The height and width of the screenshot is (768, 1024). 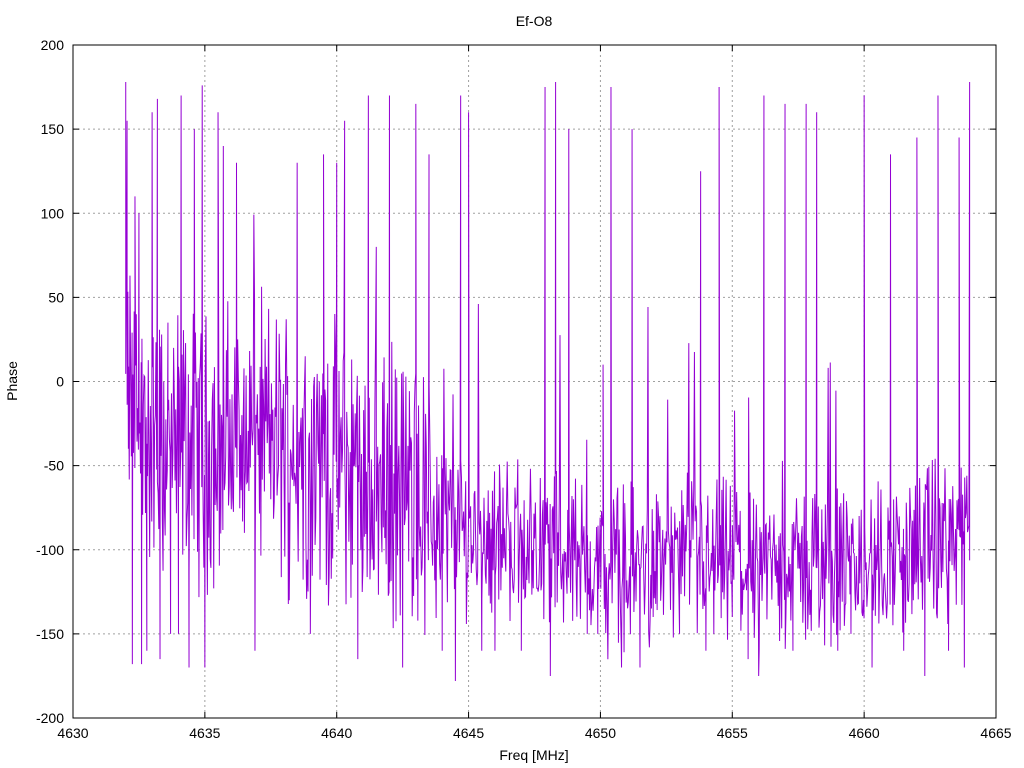 What do you see at coordinates (50, 634) in the screenshot?
I see `y-tick-label: -150` at bounding box center [50, 634].